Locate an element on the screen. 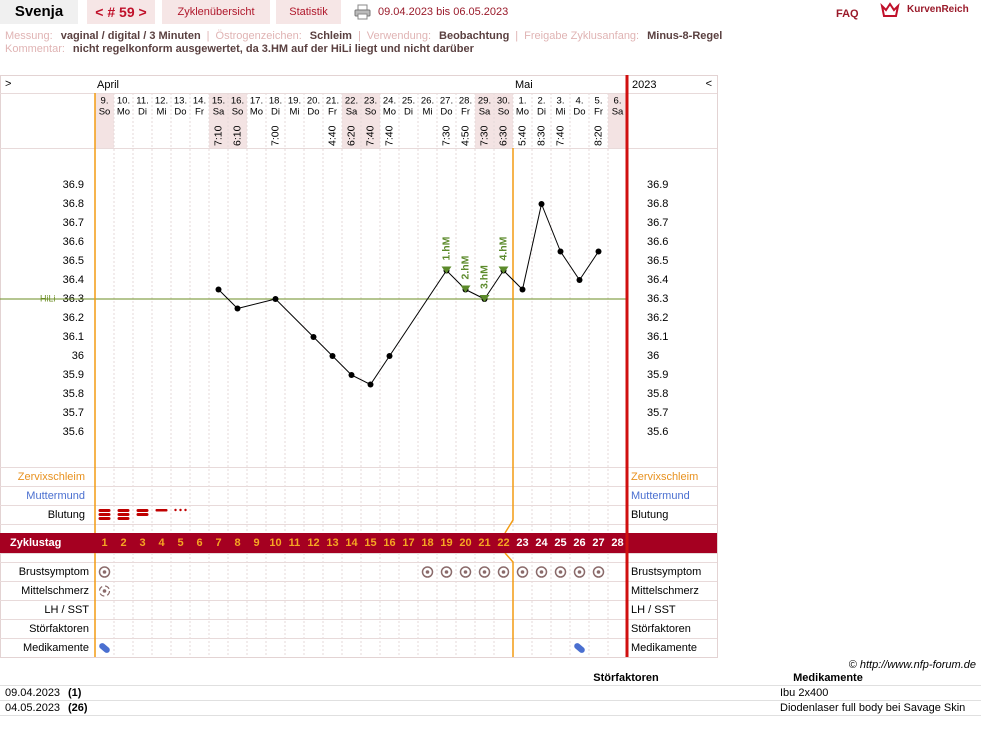 The image size is (981, 737). time-label: 7:30 is located at coordinates (446, 135).